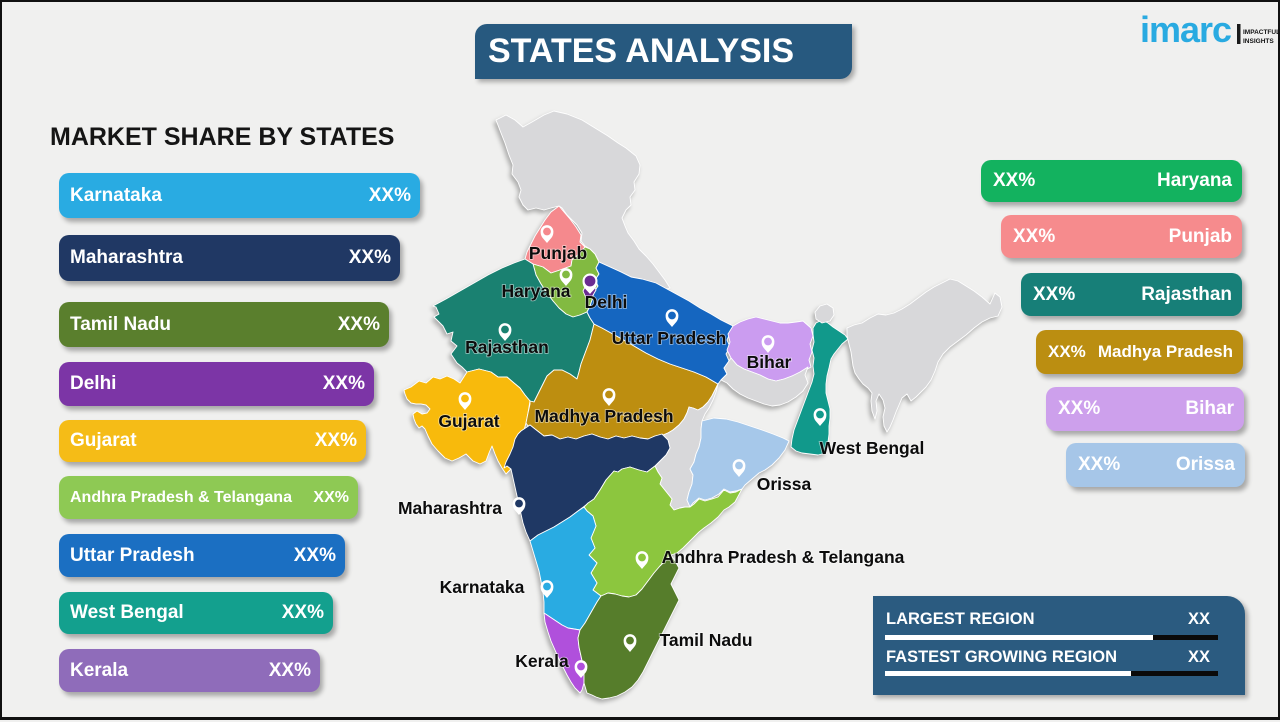 This screenshot has width=1280, height=722. I want to click on svg-text: Madhya Pradesh, so click(603, 416).